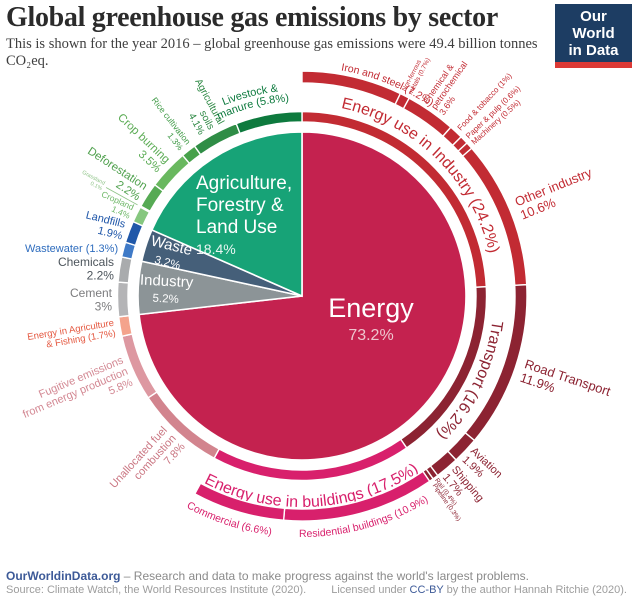  I want to click on energy-slice-label: Energy, so click(371, 308).